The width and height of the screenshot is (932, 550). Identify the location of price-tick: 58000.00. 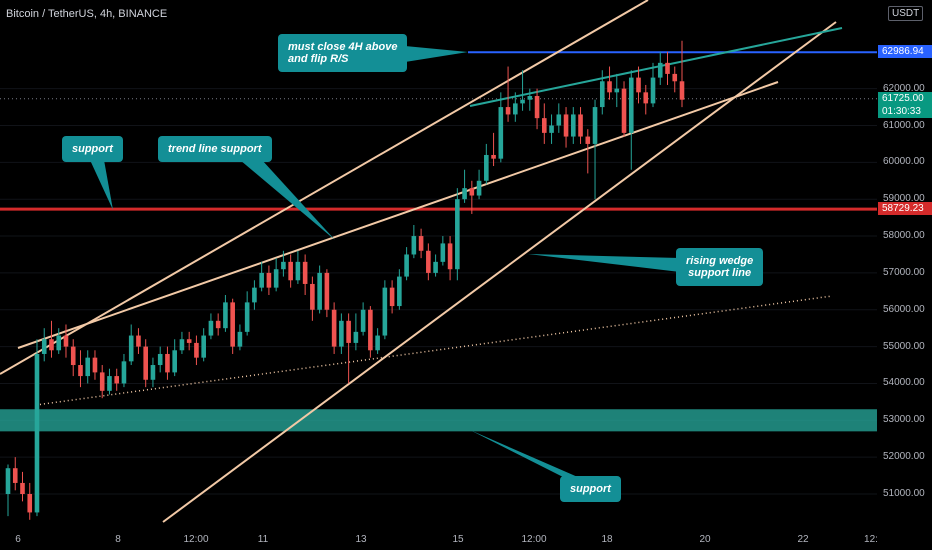
(904, 236).